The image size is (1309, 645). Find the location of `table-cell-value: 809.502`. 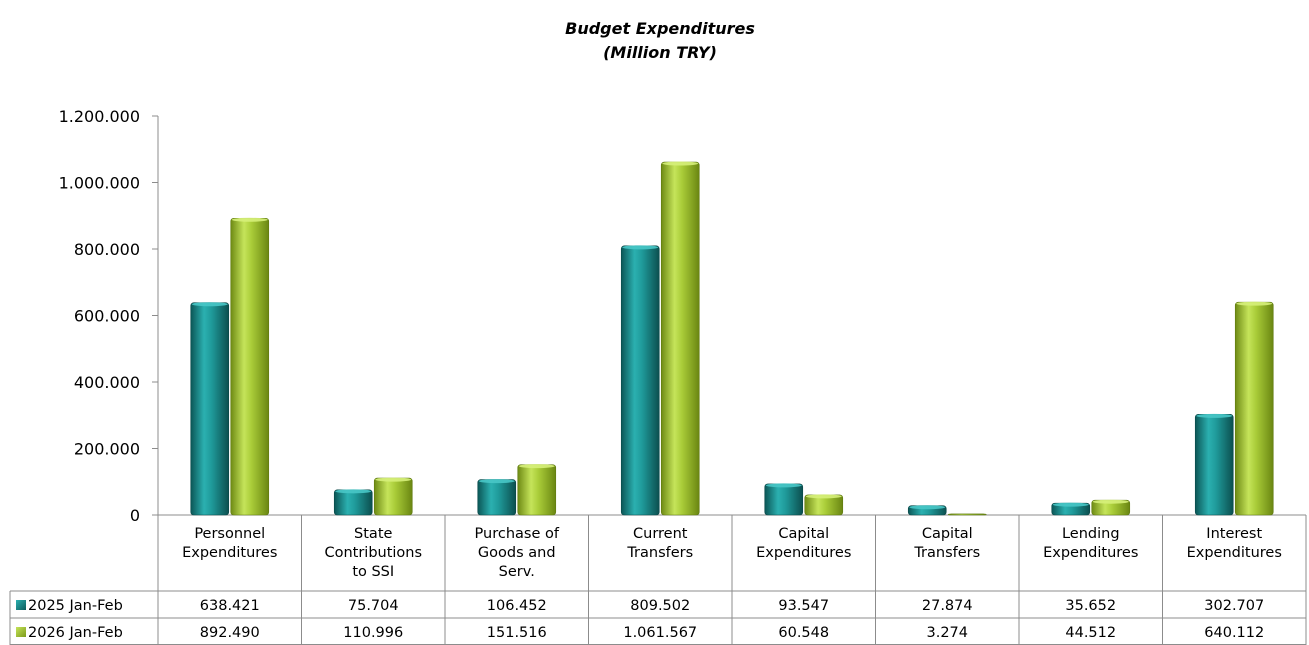

table-cell-value: 809.502 is located at coordinates (660, 606).